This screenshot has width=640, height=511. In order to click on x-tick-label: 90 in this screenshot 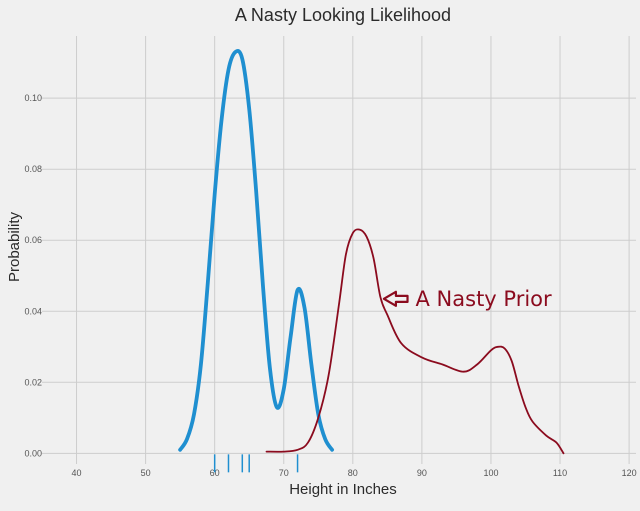, I will do `click(422, 473)`.